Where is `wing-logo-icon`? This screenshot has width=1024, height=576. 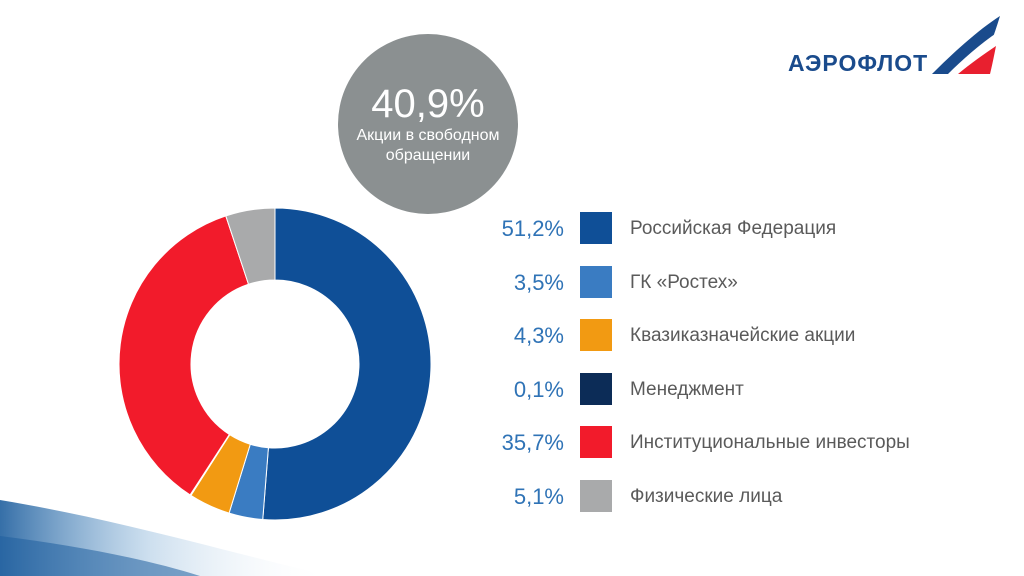
wing-logo-icon is located at coordinates (966, 45).